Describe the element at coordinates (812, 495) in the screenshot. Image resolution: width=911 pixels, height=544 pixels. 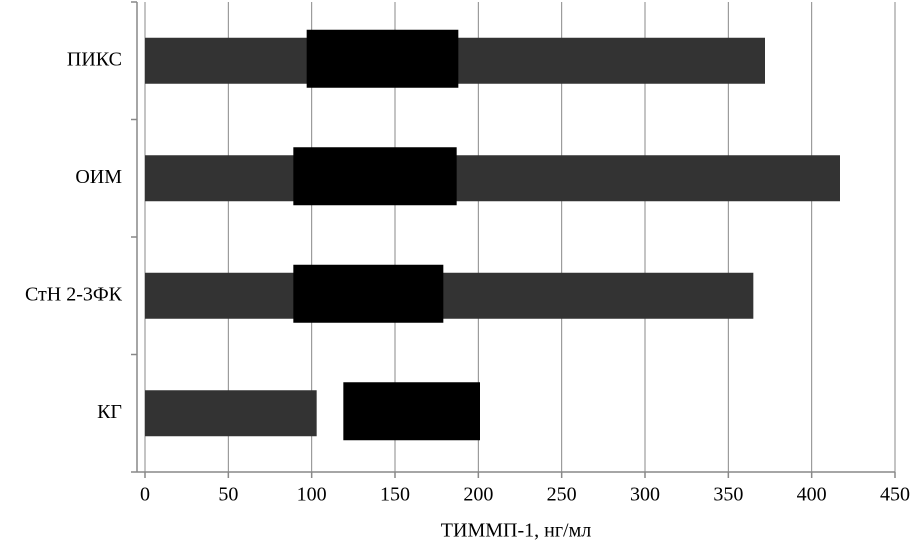
I see `x-tick-label: 400` at that location.